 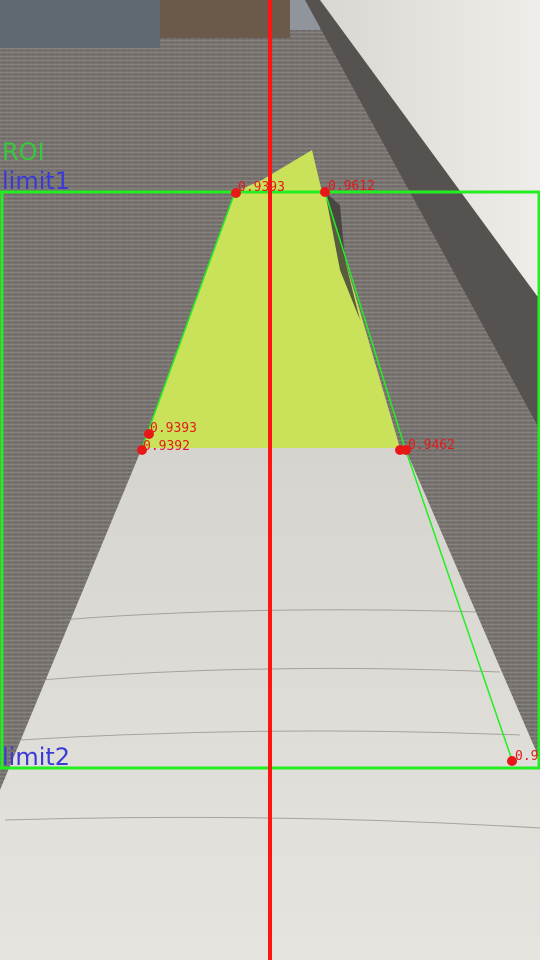 I want to click on detected-region-tip, so click(x=278, y=171).